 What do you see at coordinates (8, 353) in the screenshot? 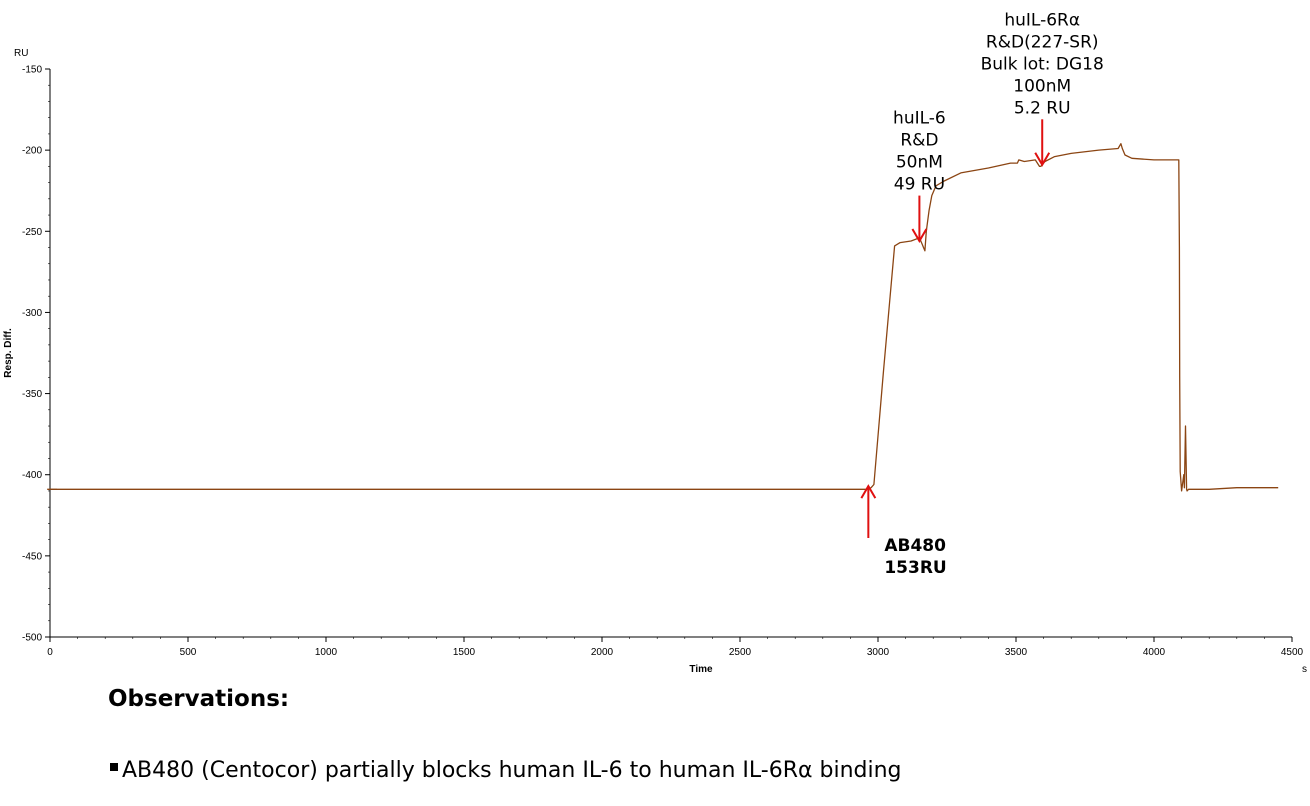
I see `y-axis-title: Resp. Diff.` at bounding box center [8, 353].